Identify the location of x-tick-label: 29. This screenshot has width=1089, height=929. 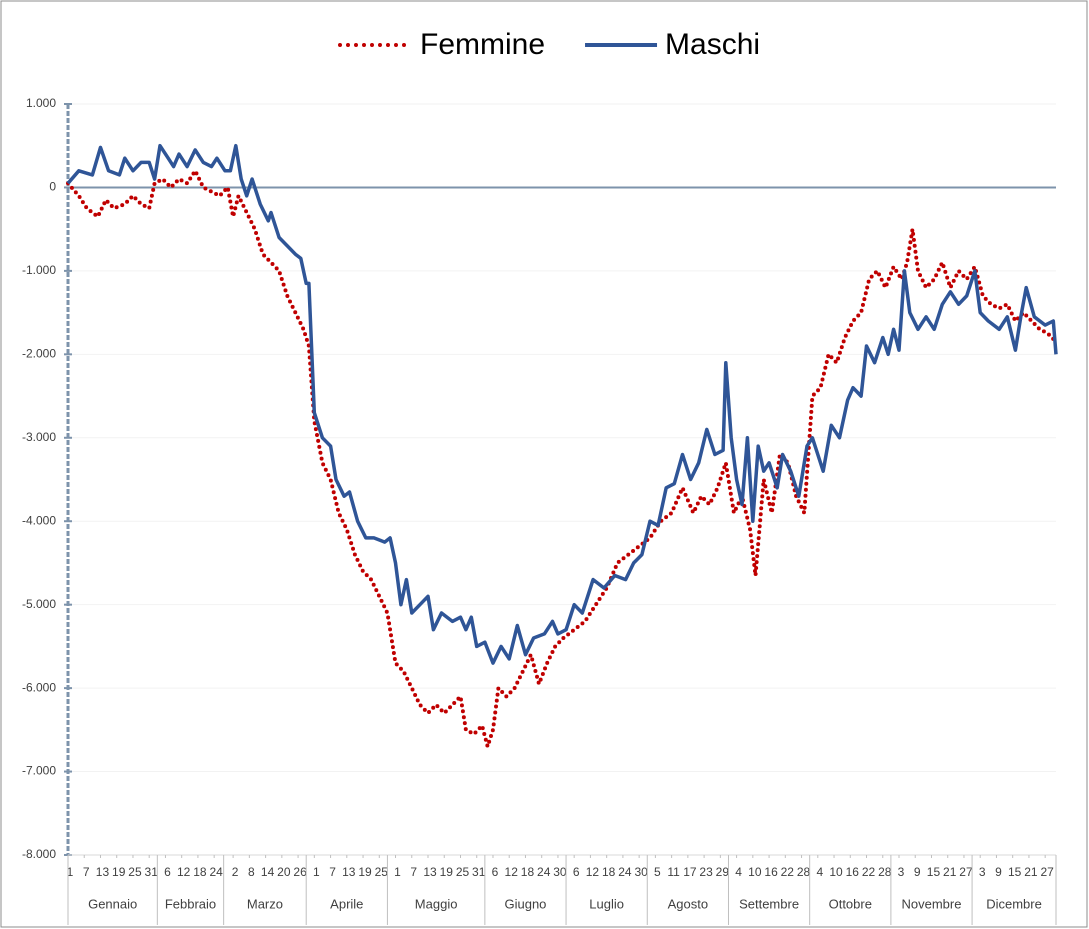
(723, 872).